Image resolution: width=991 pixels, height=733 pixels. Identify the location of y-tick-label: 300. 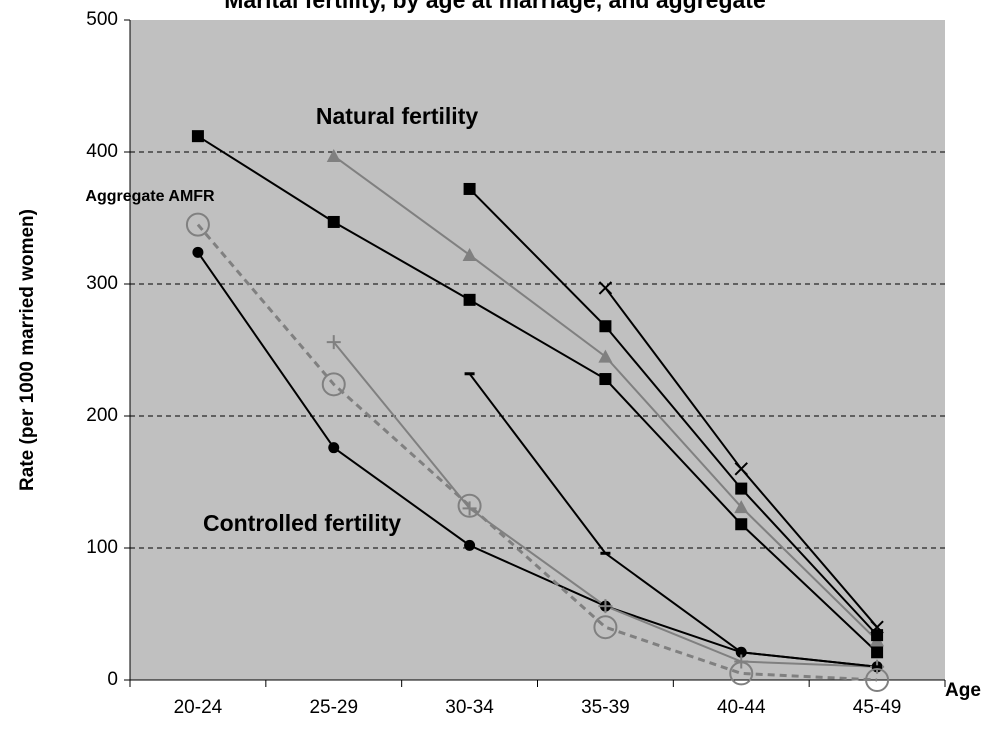
(102, 283).